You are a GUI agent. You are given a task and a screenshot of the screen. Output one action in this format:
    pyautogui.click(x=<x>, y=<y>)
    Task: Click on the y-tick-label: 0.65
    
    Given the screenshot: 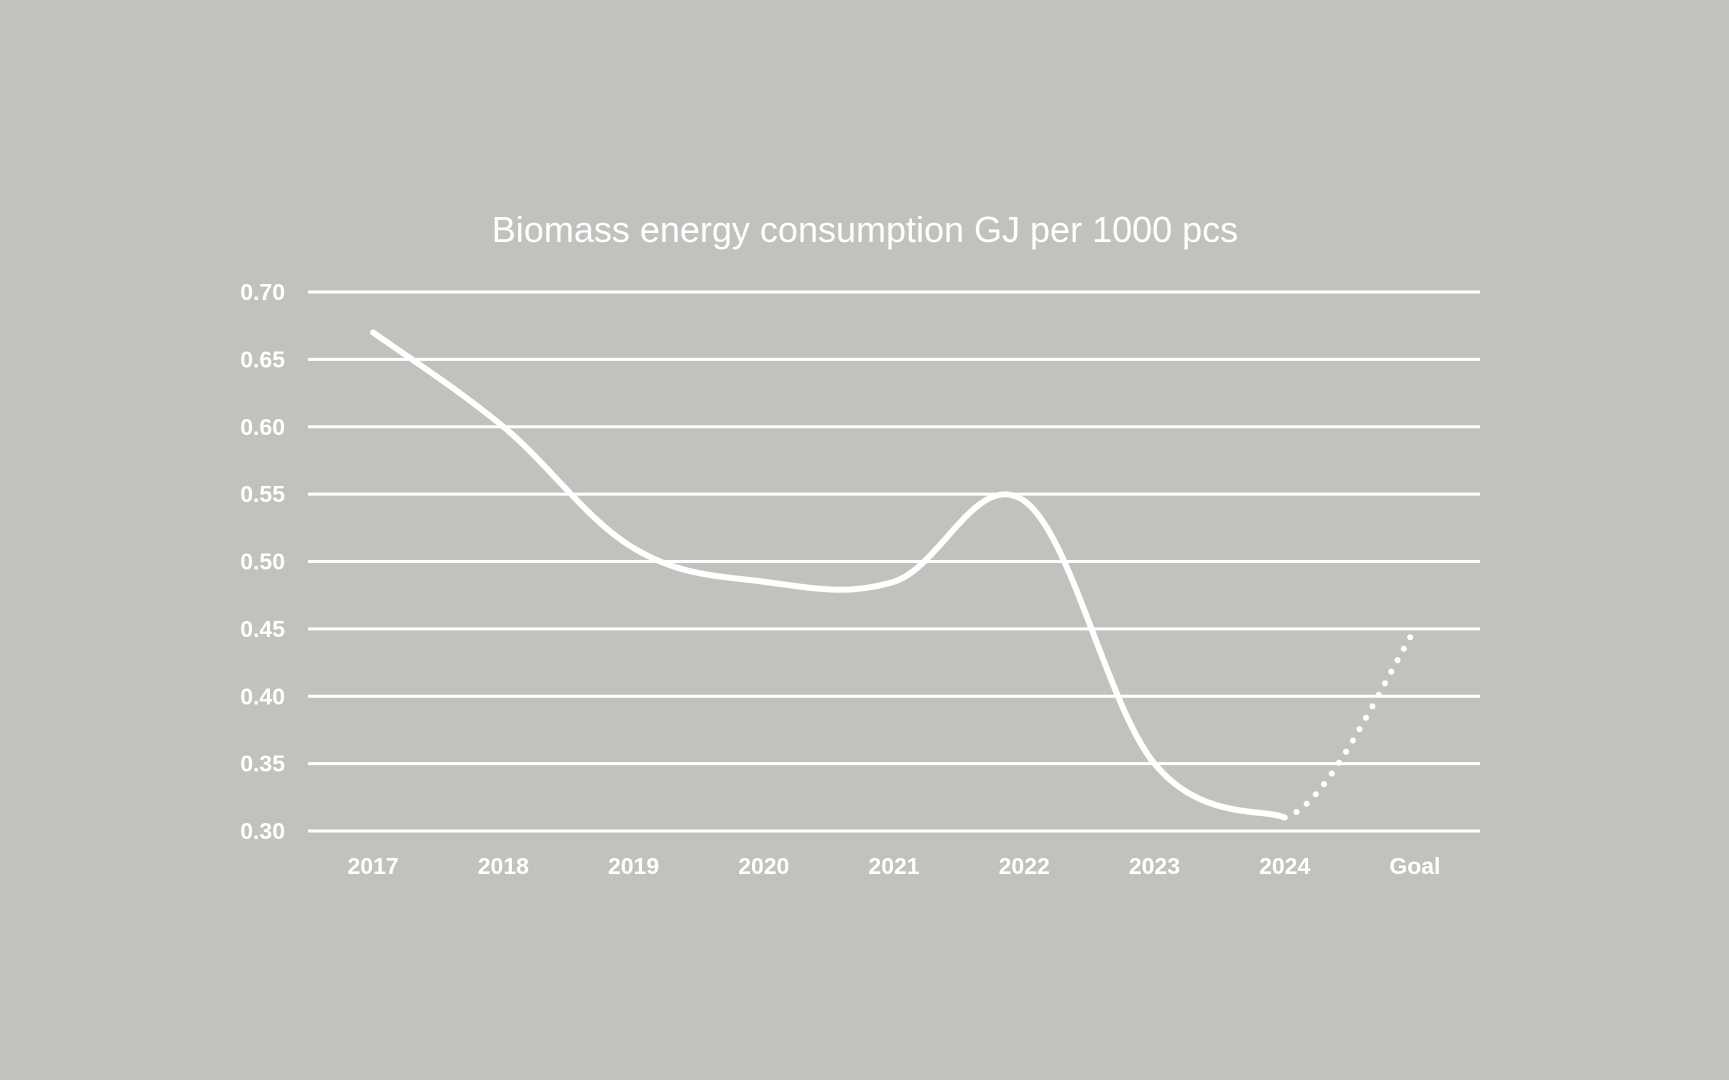 What is the action you would take?
    pyautogui.click(x=262, y=359)
    